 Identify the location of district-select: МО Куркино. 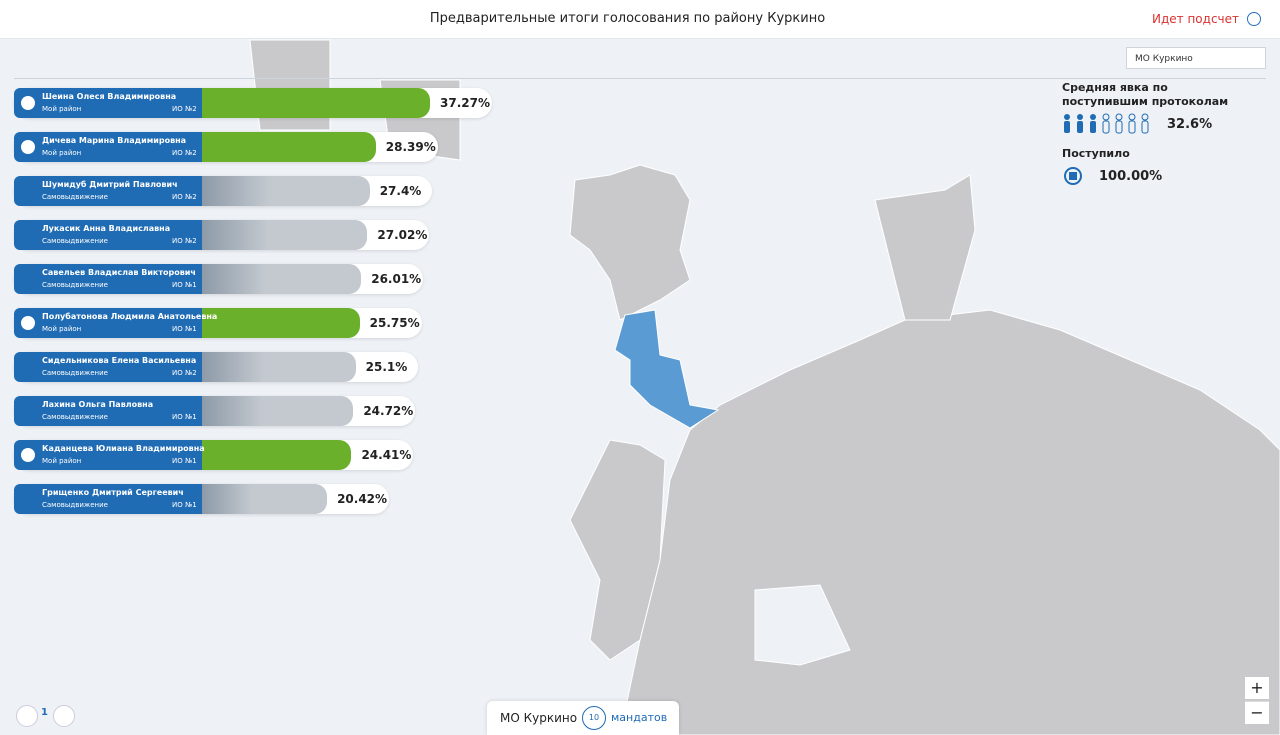
(1196, 58).